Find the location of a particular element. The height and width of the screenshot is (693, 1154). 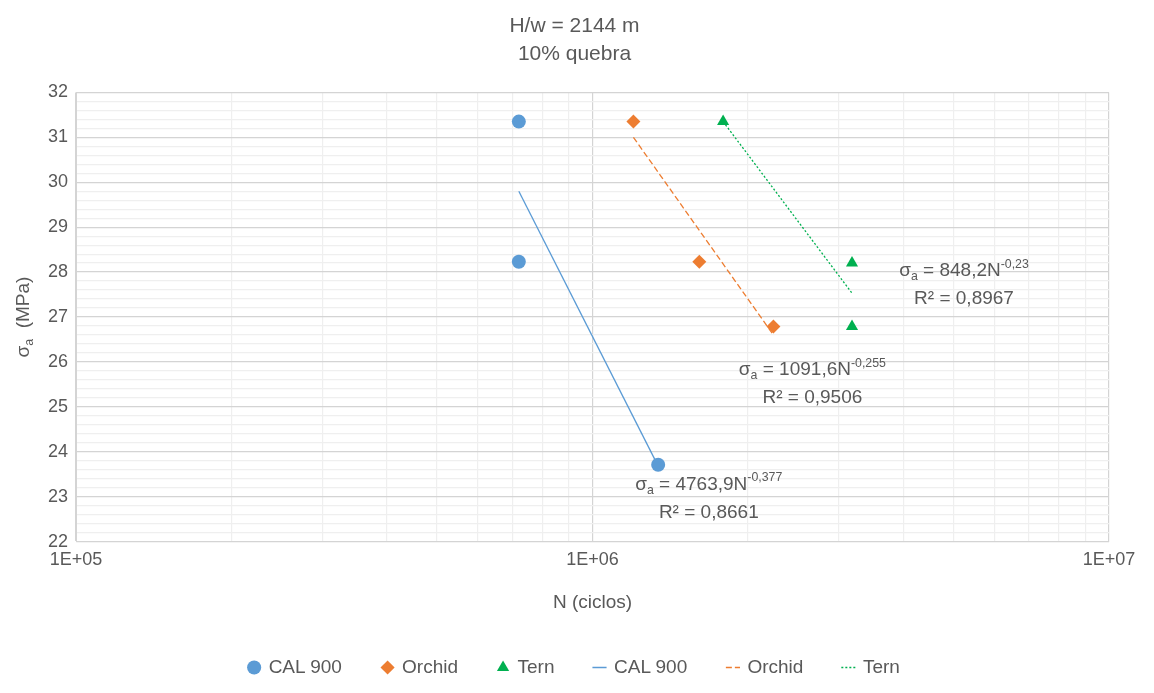

y-tick-label: 23 is located at coordinates (58, 495).